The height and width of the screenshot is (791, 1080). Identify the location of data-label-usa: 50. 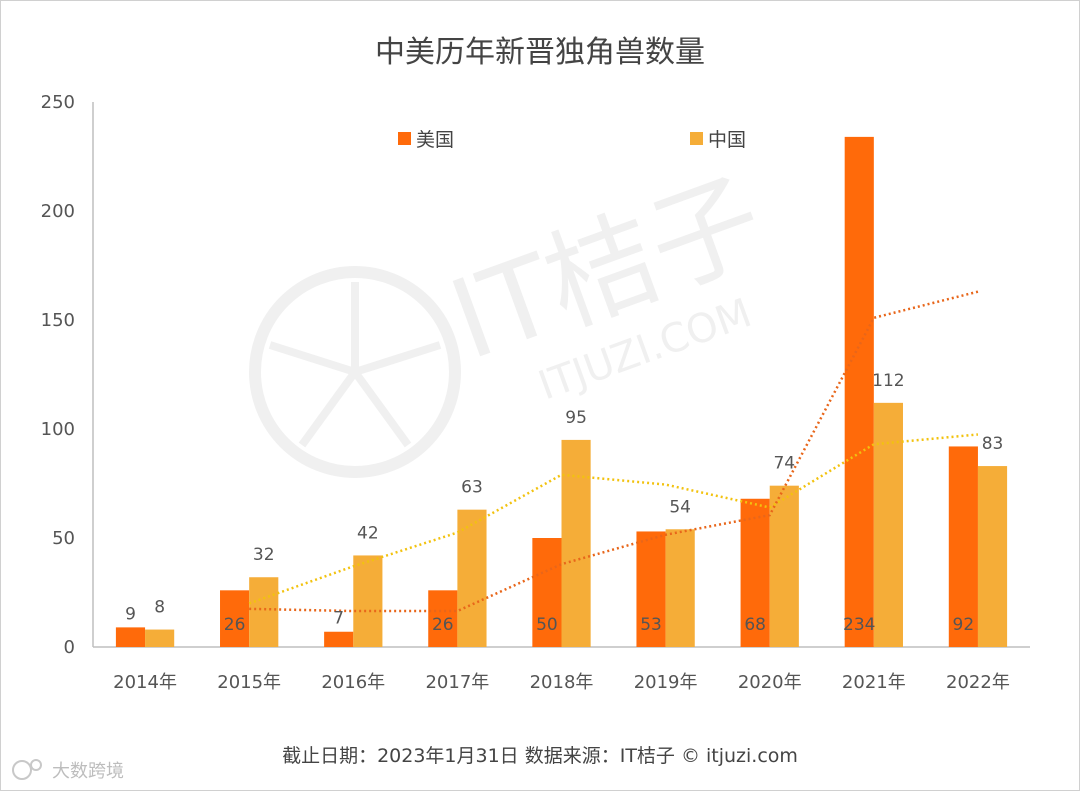
(547, 625).